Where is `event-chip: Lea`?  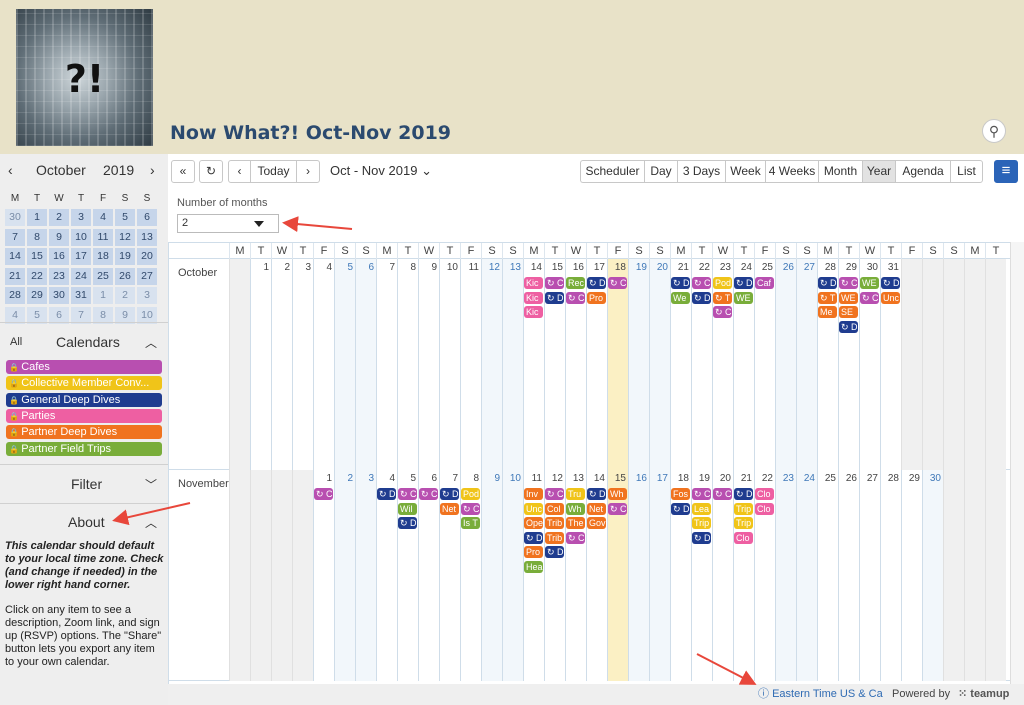 event-chip: Lea is located at coordinates (701, 508).